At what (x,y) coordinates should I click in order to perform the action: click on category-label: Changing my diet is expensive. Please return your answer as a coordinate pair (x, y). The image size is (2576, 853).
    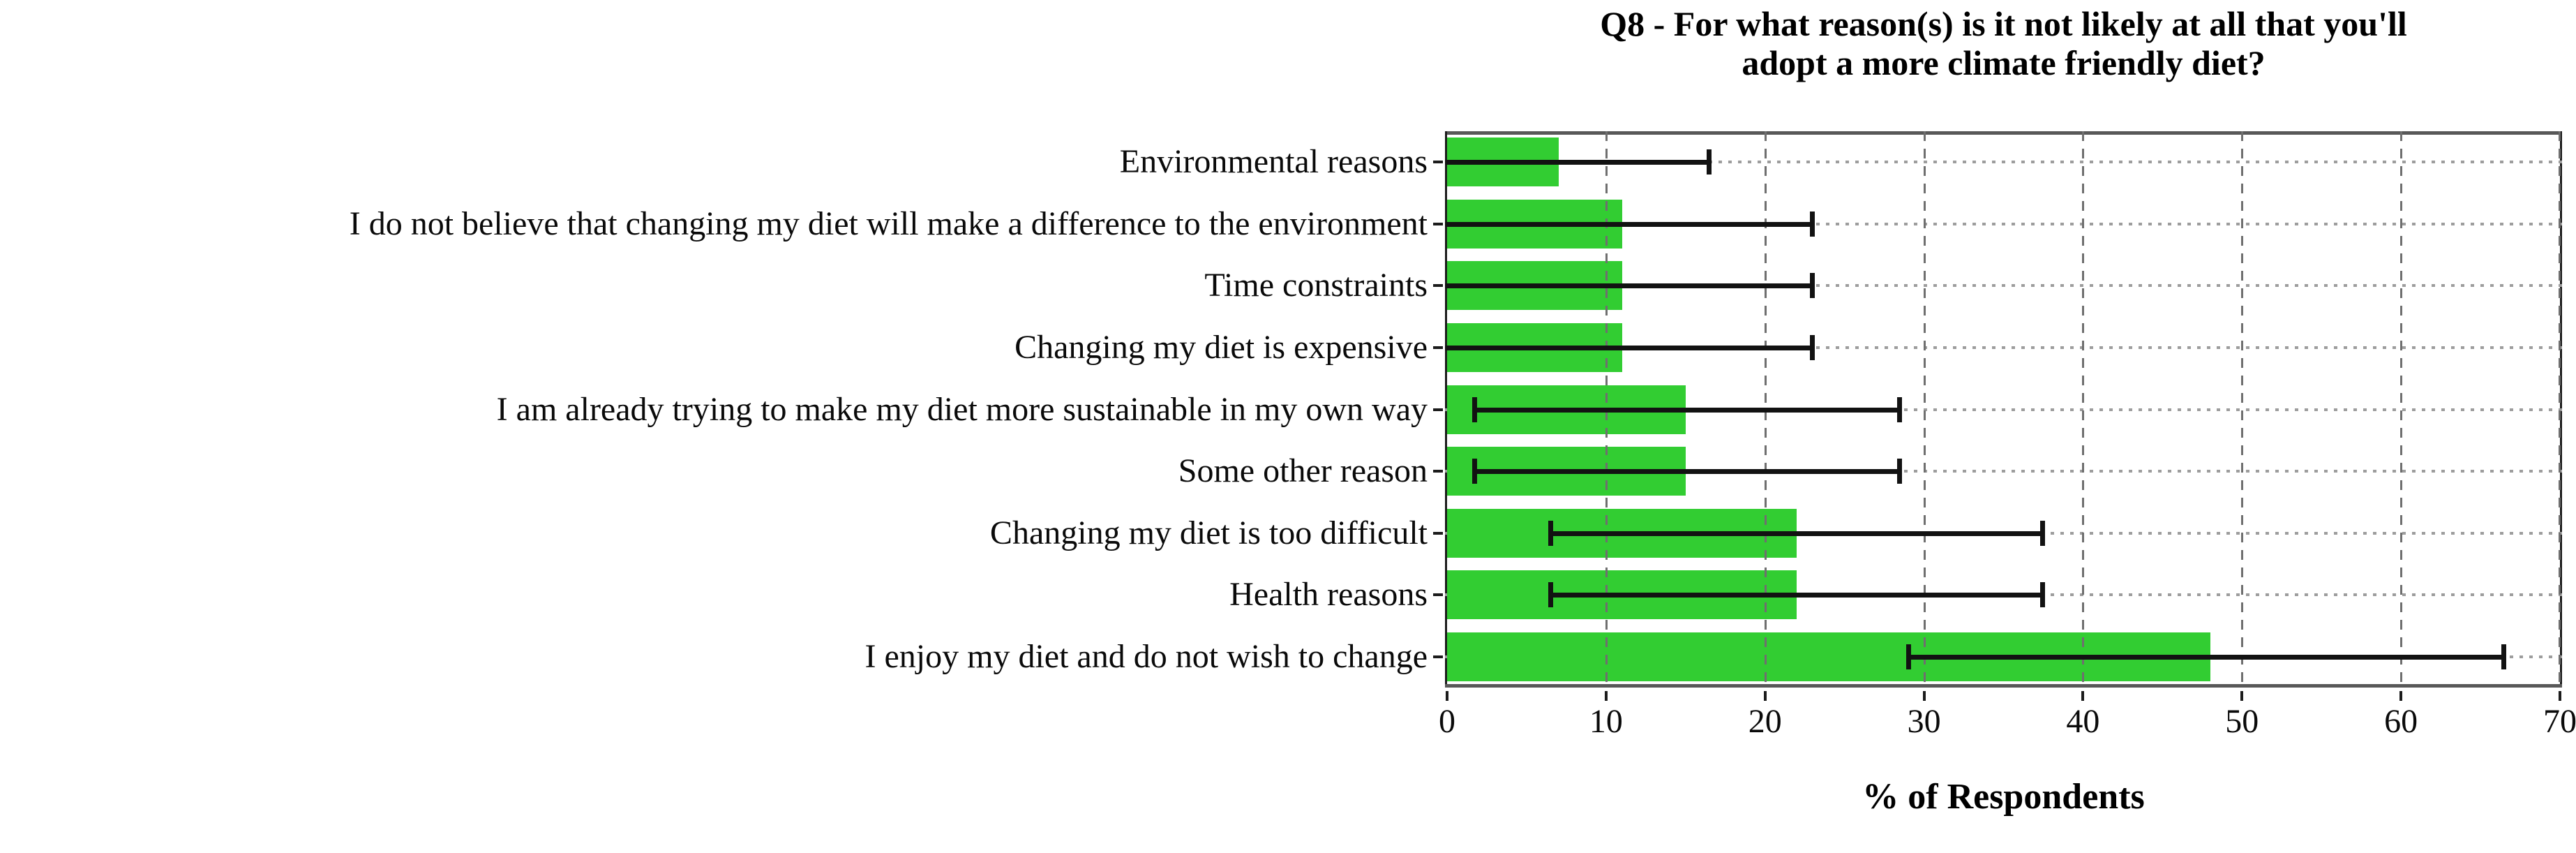
    Looking at the image, I should click on (1221, 347).